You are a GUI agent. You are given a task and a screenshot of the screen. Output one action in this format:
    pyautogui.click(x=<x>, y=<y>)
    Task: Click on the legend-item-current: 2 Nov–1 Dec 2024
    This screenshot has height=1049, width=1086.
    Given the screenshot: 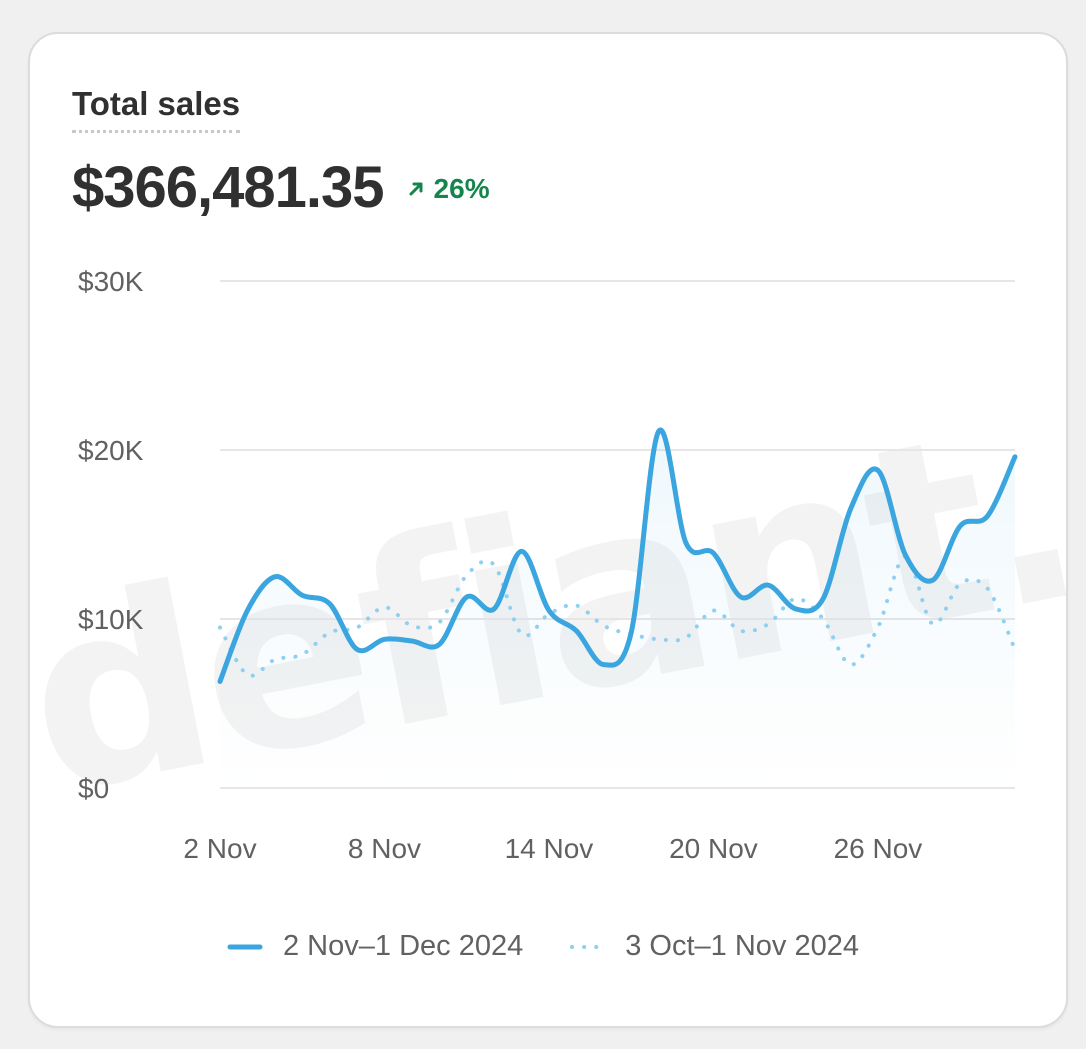 What is the action you would take?
    pyautogui.click(x=375, y=946)
    